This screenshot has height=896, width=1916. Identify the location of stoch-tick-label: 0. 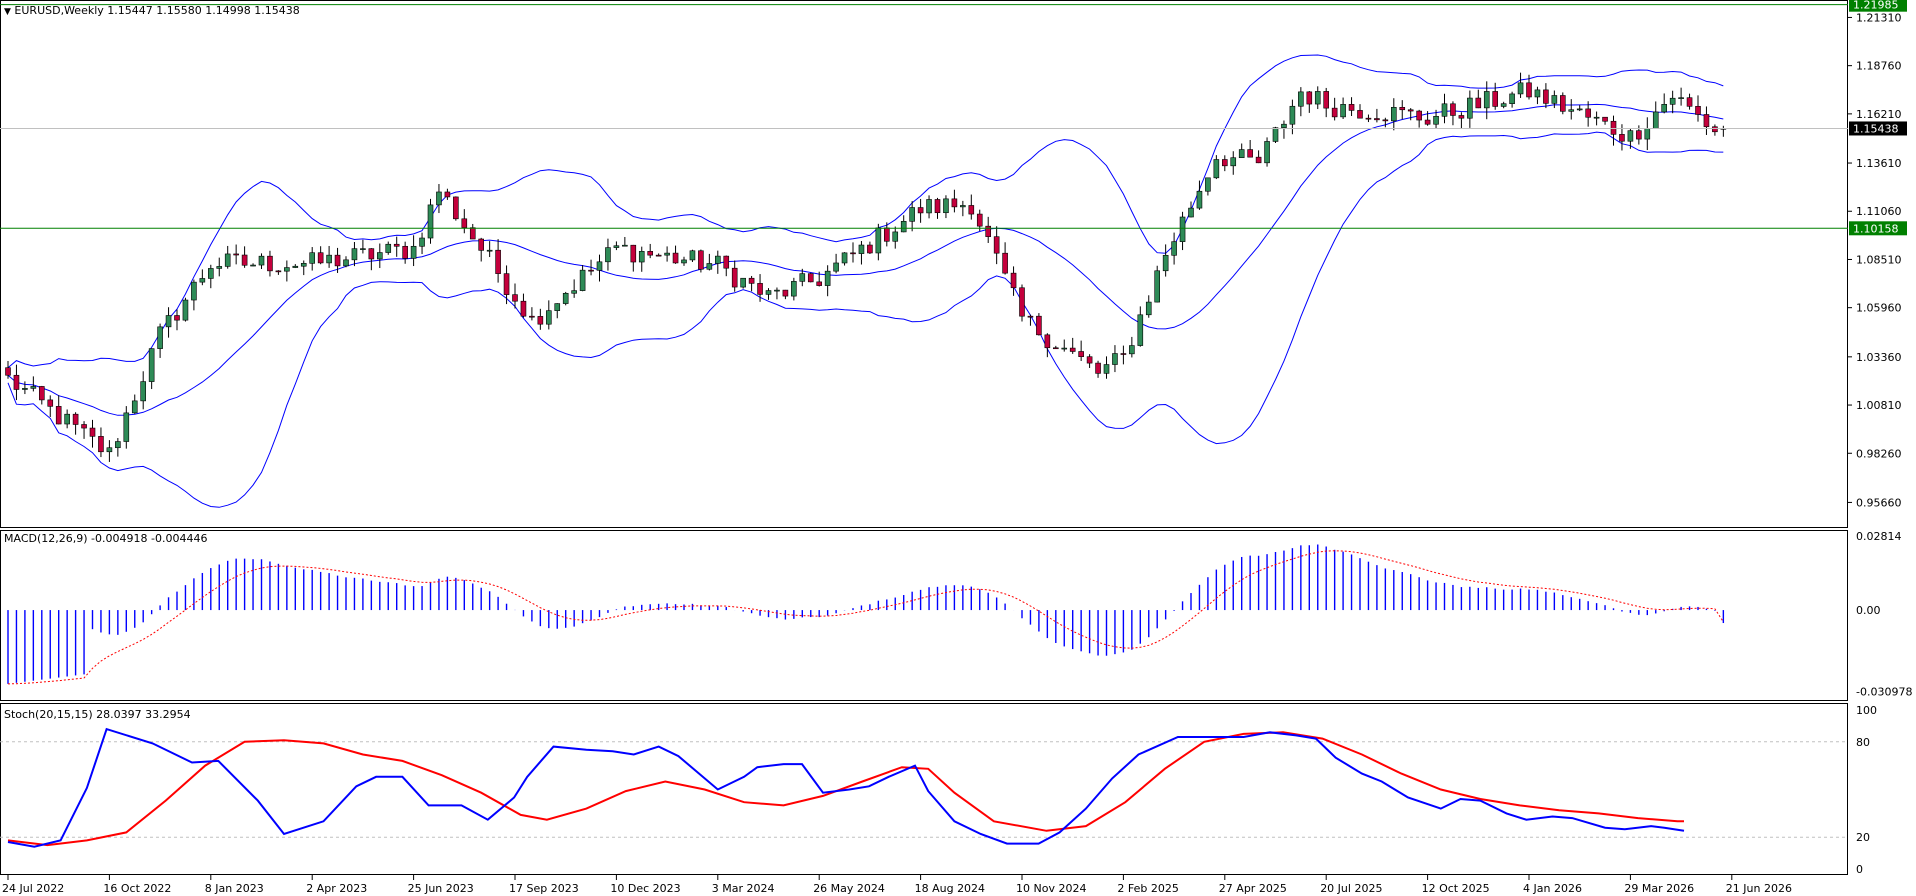
(1859, 869).